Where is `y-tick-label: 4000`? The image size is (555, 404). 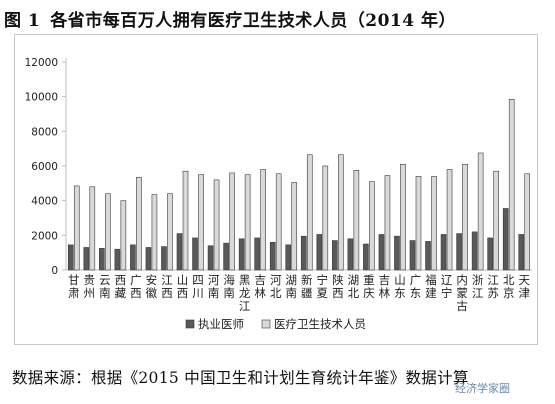 y-tick-label: 4000 is located at coordinates (44, 202).